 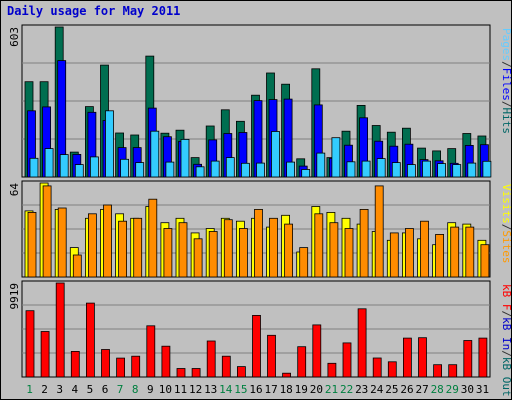 What do you see at coordinates (14, 37) in the screenshot?
I see `max-label-hits-files-pages: 603` at bounding box center [14, 37].